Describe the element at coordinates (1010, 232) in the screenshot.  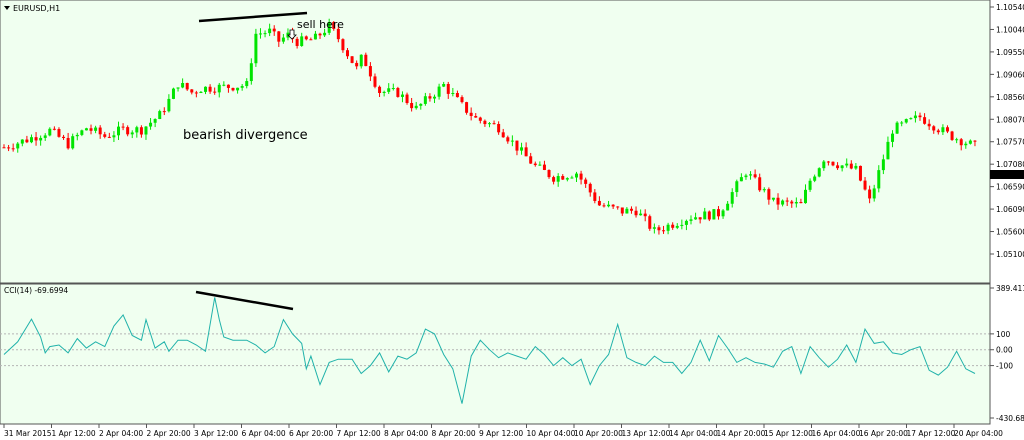
I see `price-tick-label: 1.05600` at that location.